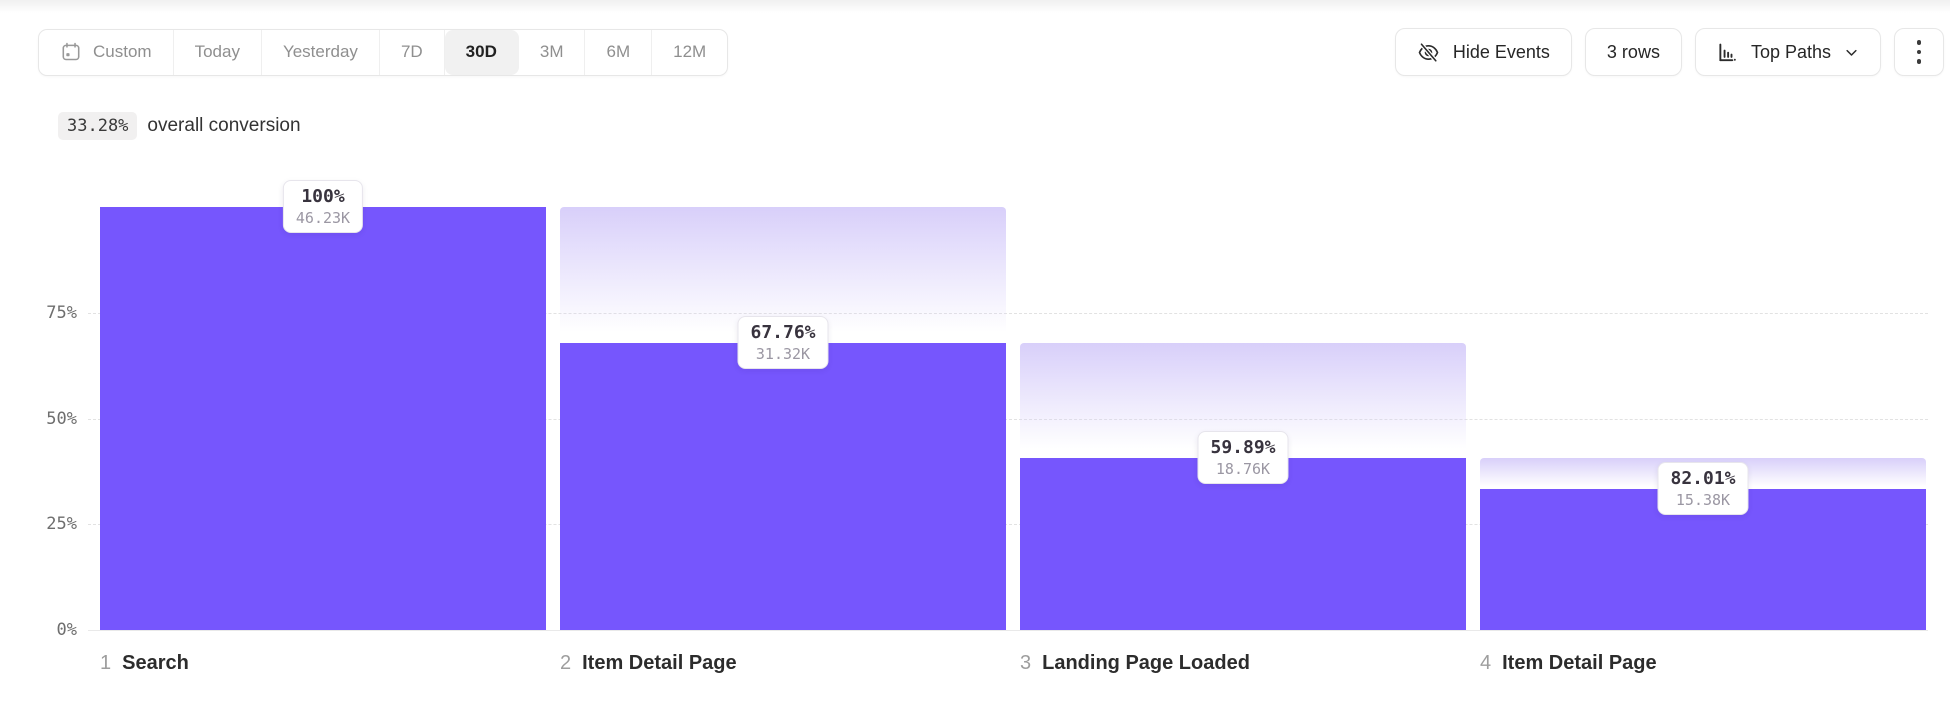 The width and height of the screenshot is (1950, 706). I want to click on date-range-custom: Custom, so click(106, 52).